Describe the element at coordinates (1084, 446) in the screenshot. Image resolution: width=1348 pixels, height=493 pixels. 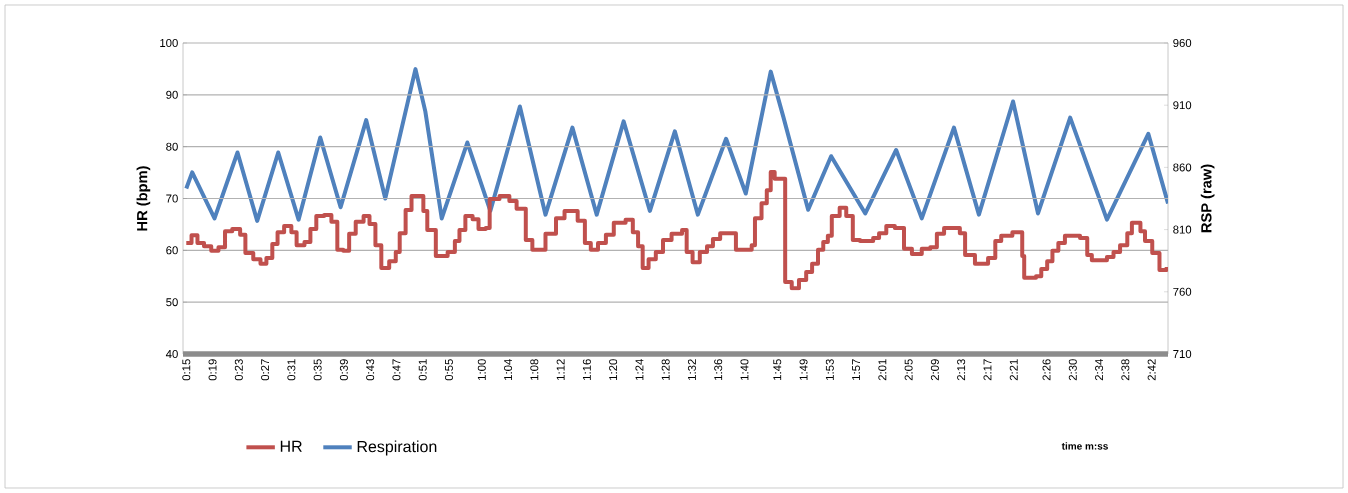
I see `text: time m:ss` at that location.